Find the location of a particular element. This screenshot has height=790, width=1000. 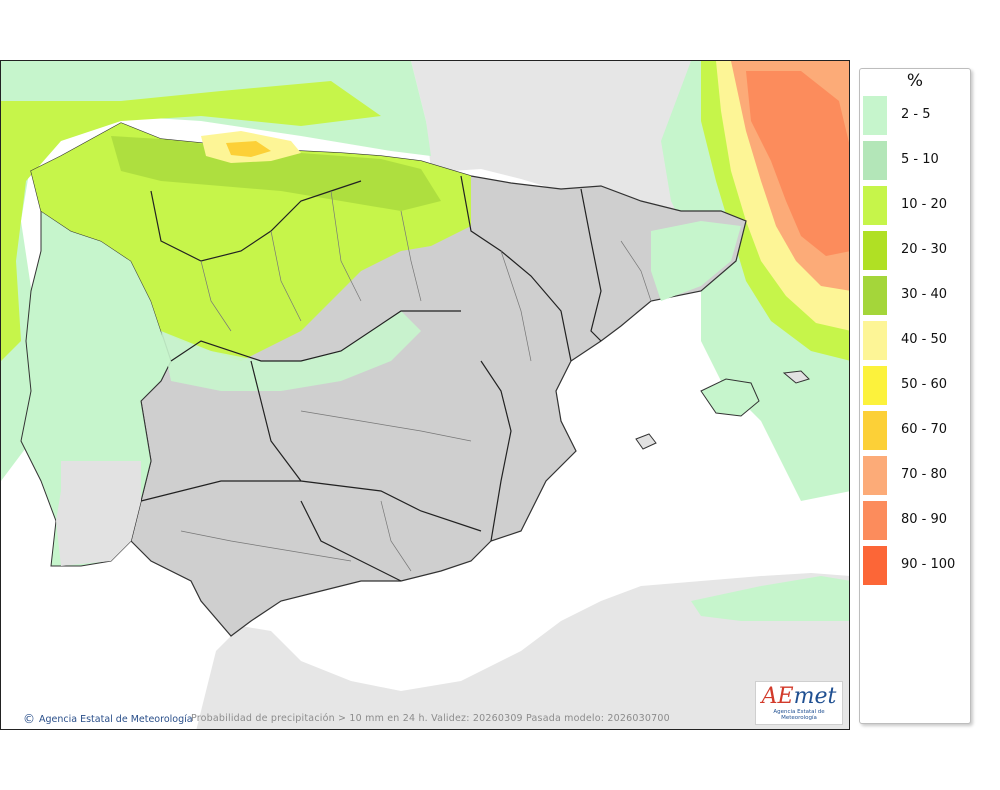

legend-item: 70 - 80 is located at coordinates (917, 474).